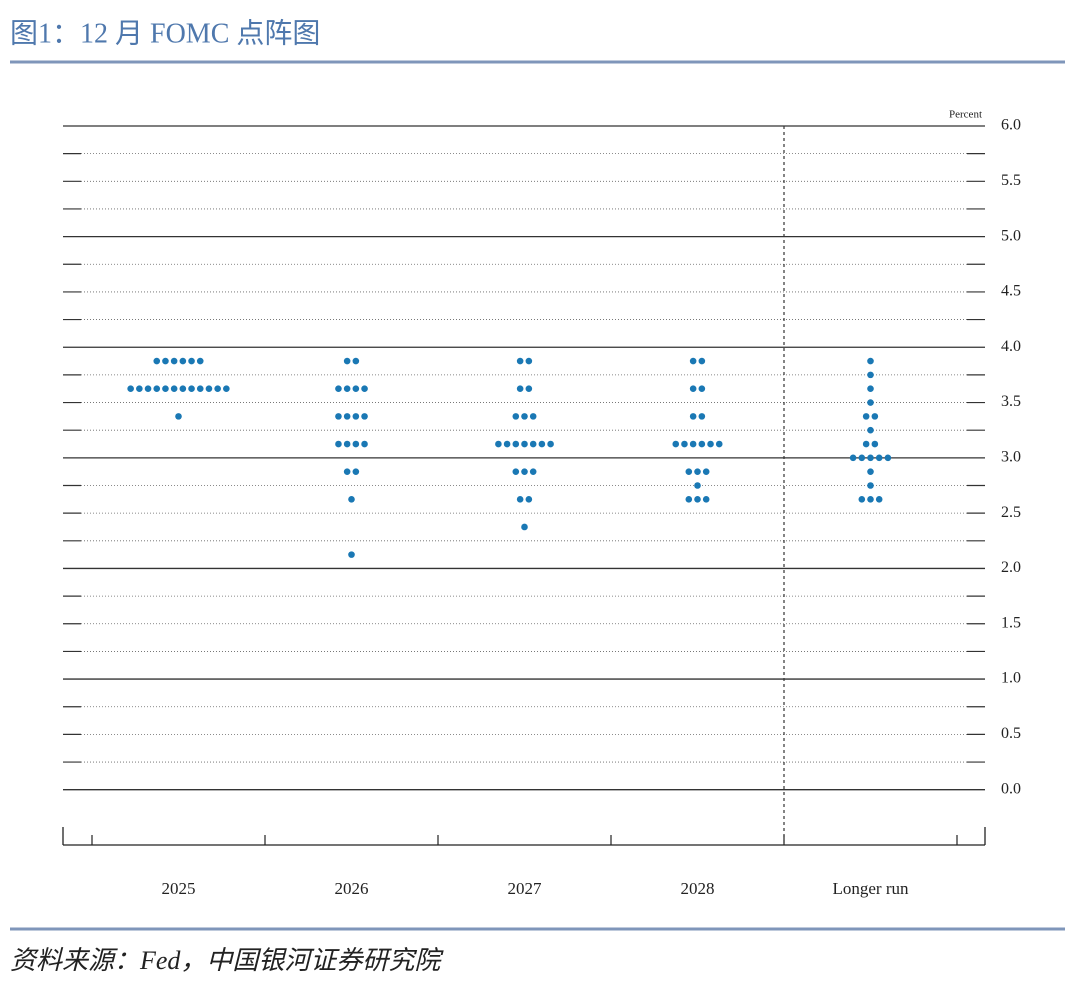  What do you see at coordinates (179, 888) in the screenshot?
I see `x-tick-label: 2025` at bounding box center [179, 888].